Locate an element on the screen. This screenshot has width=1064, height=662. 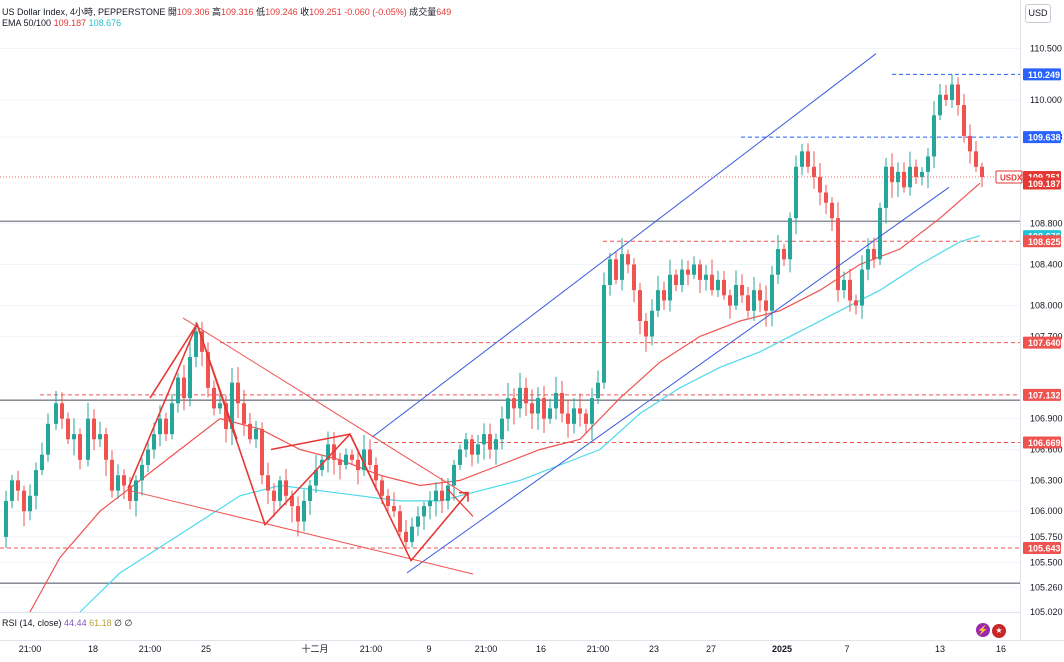
price-label-text: 108.625 is located at coordinates (1044, 242).